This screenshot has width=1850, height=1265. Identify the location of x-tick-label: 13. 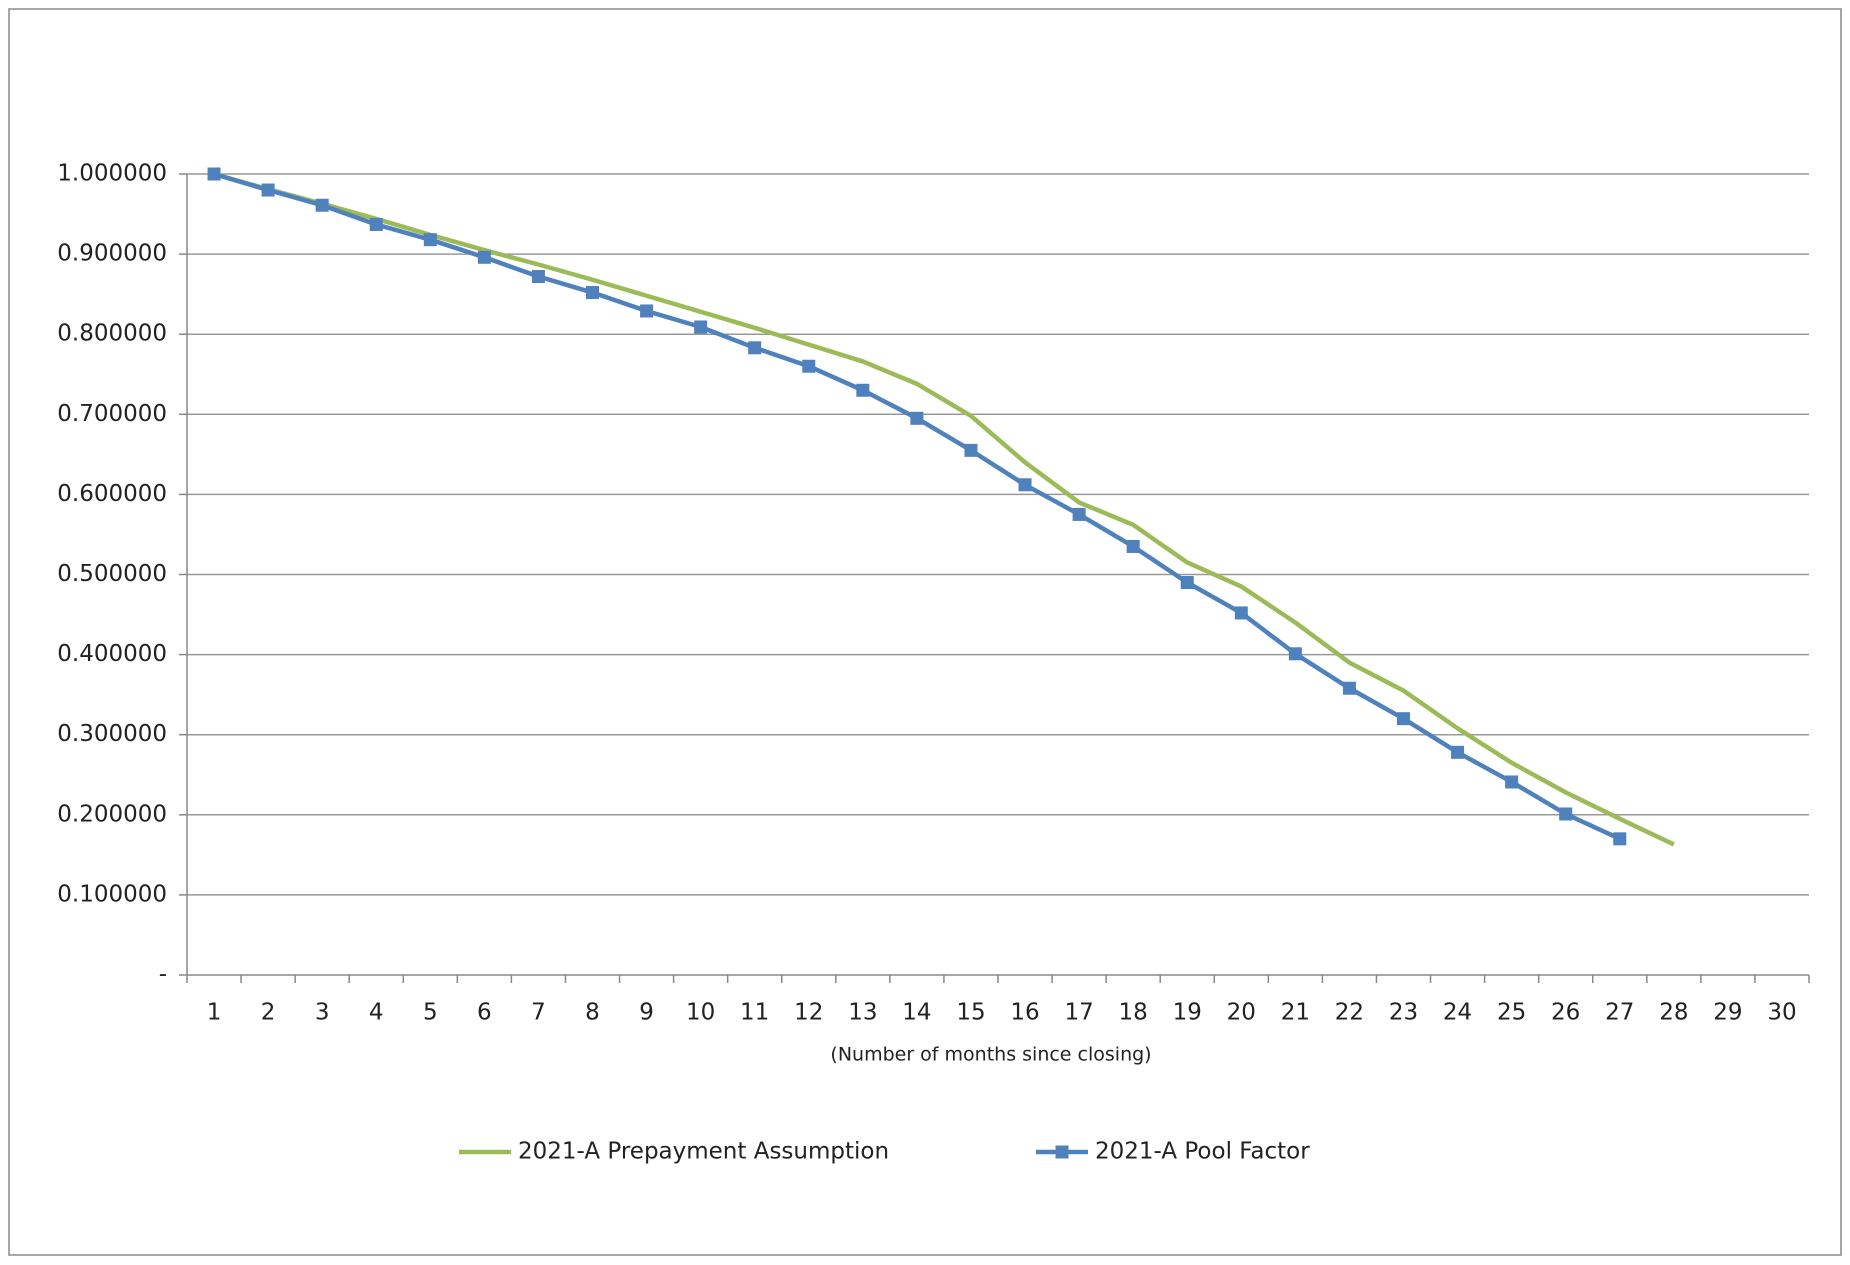
(862, 1013).